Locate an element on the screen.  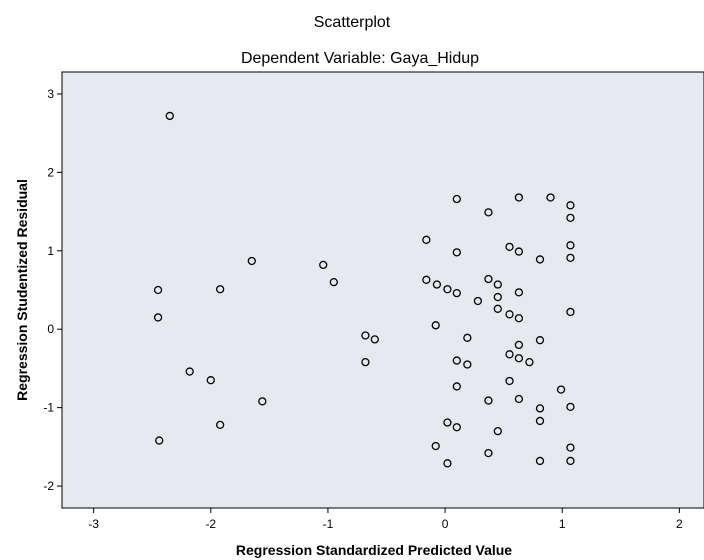
x-tick-label: 2 is located at coordinates (679, 524).